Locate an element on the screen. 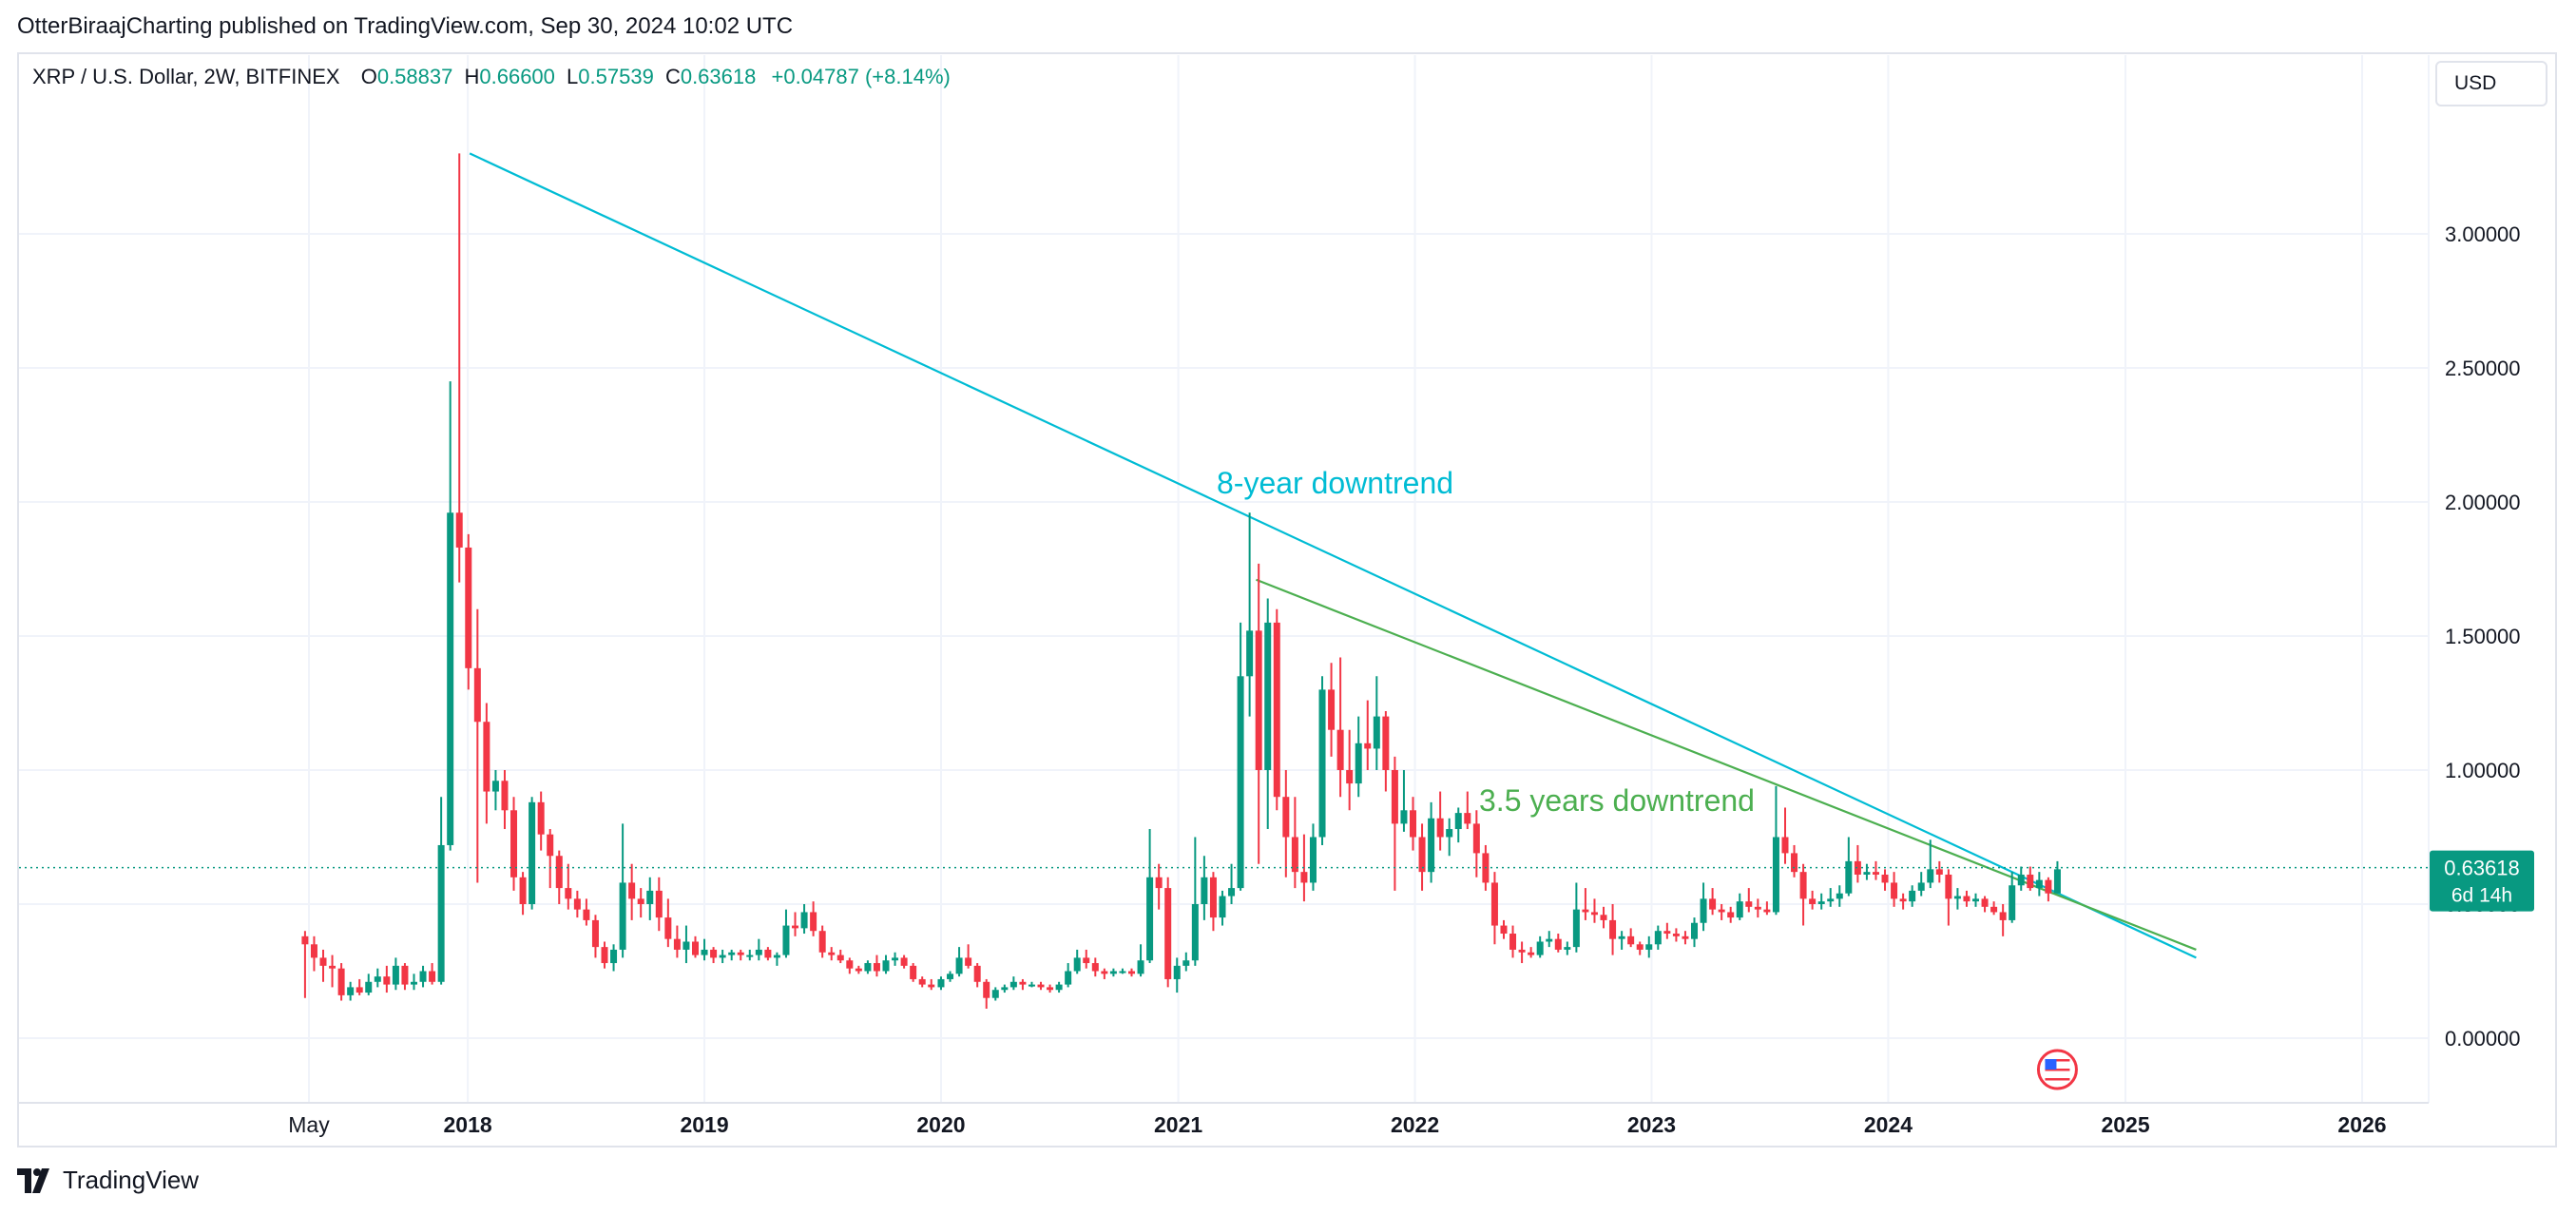 This screenshot has height=1215, width=2576. close-value: 0.63618 is located at coordinates (719, 76).